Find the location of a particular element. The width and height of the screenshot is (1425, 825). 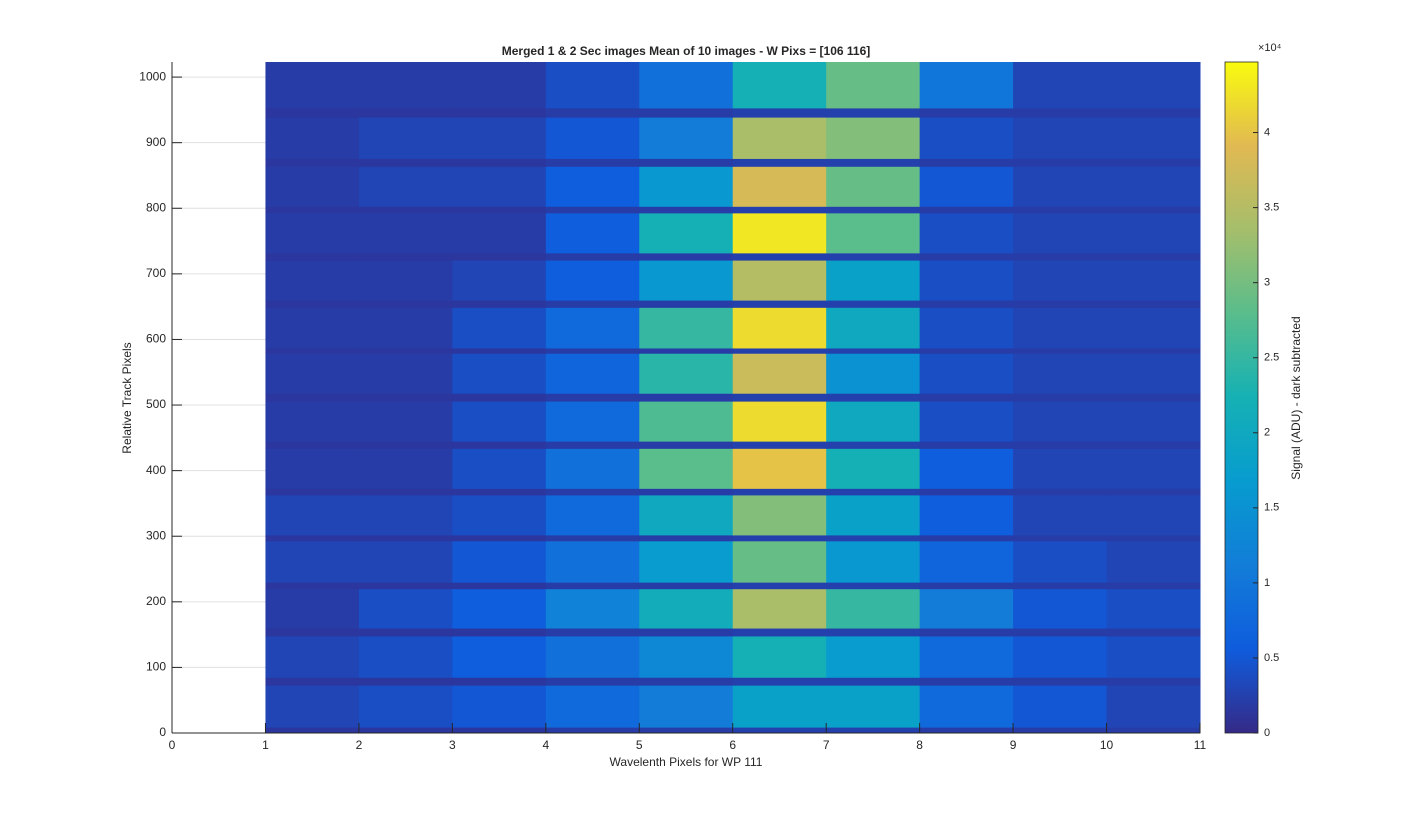

colorbar-tick-label: 1 is located at coordinates (1267, 583).